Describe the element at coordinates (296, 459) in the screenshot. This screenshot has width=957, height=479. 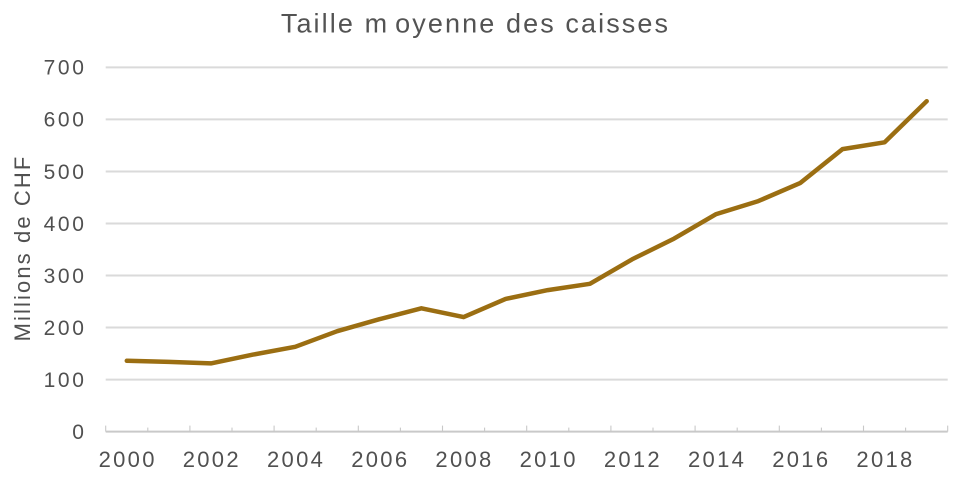
I see `svg-text: 2004` at that location.